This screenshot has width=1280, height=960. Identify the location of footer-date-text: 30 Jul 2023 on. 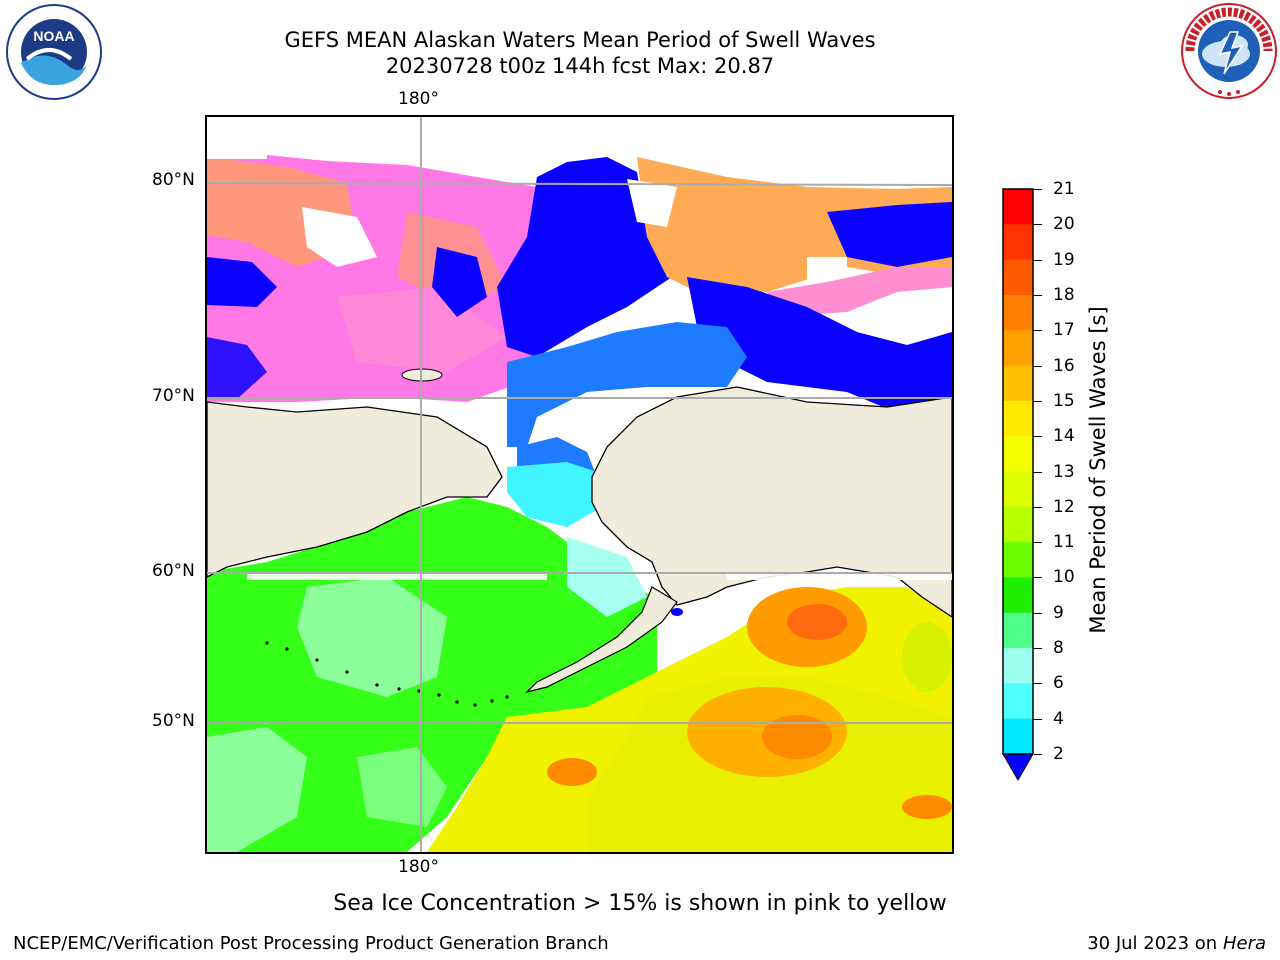
(1155, 943).